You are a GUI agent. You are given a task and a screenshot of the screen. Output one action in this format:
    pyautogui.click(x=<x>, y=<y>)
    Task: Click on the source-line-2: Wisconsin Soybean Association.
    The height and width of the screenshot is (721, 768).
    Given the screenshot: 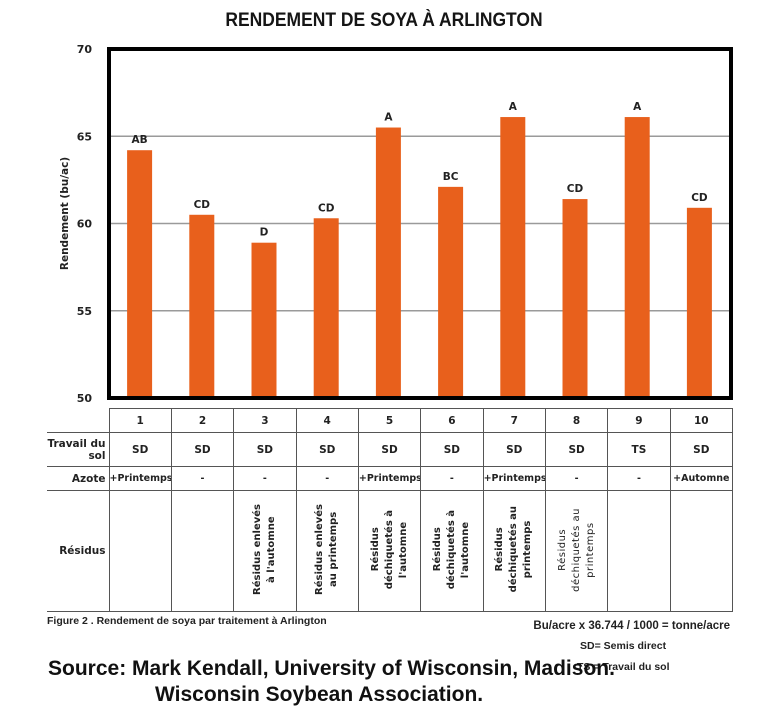 What is the action you would take?
    pyautogui.click(x=319, y=694)
    